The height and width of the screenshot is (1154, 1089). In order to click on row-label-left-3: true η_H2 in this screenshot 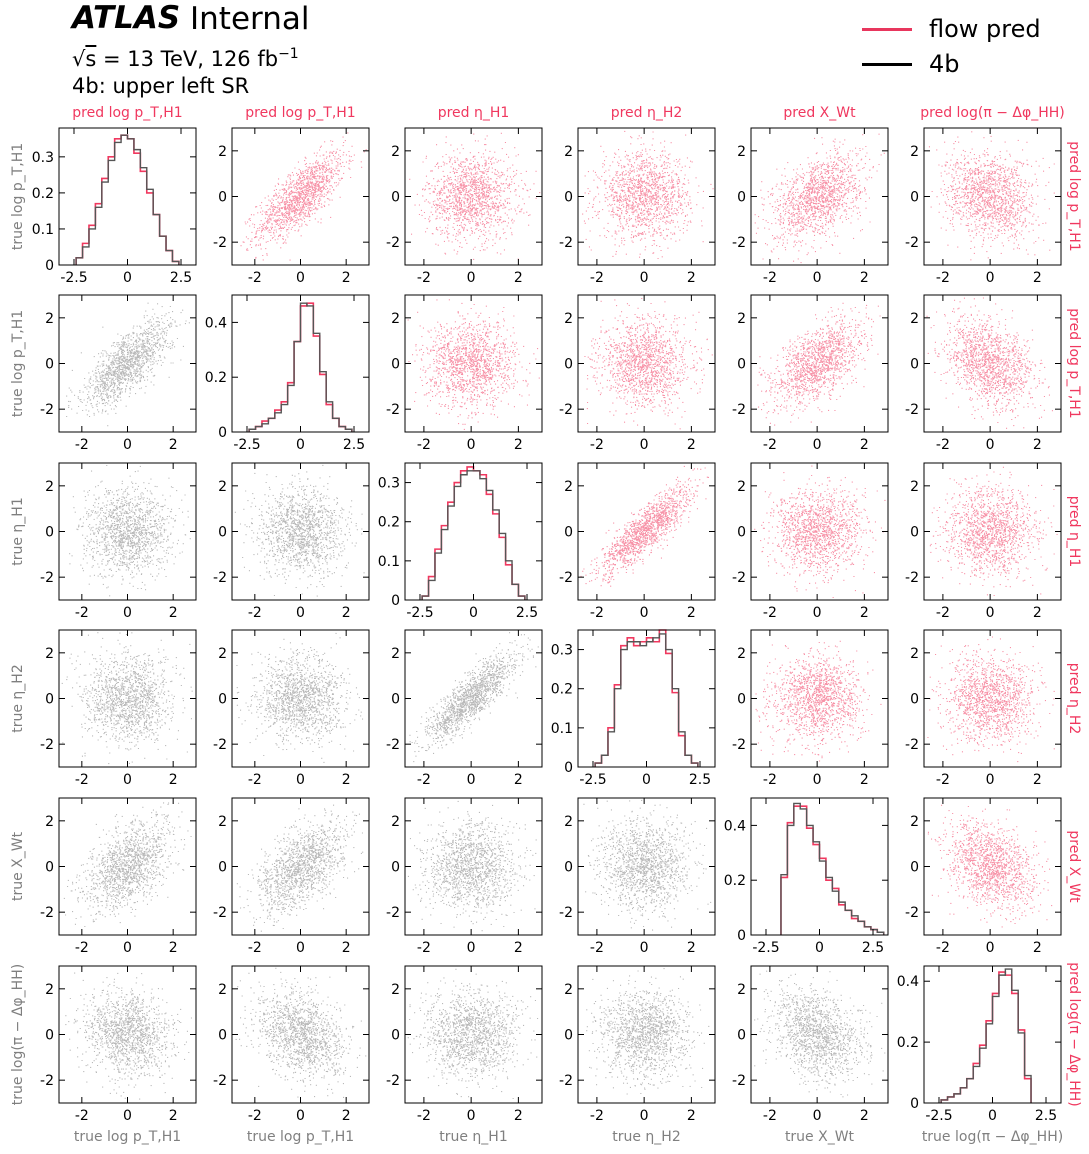, I will do `click(18, 698)`.